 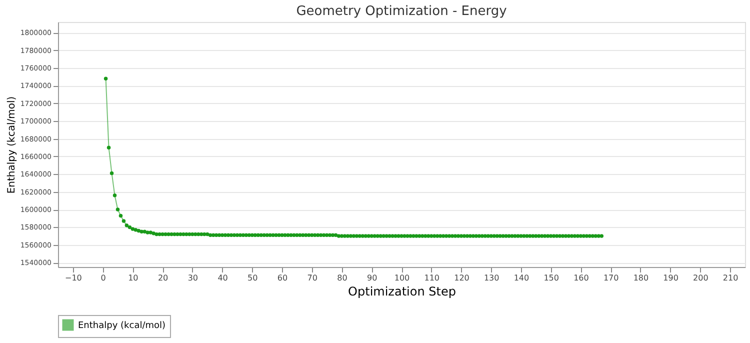 What do you see at coordinates (670, 278) in the screenshot?
I see `x-tick-label: 190` at bounding box center [670, 278].